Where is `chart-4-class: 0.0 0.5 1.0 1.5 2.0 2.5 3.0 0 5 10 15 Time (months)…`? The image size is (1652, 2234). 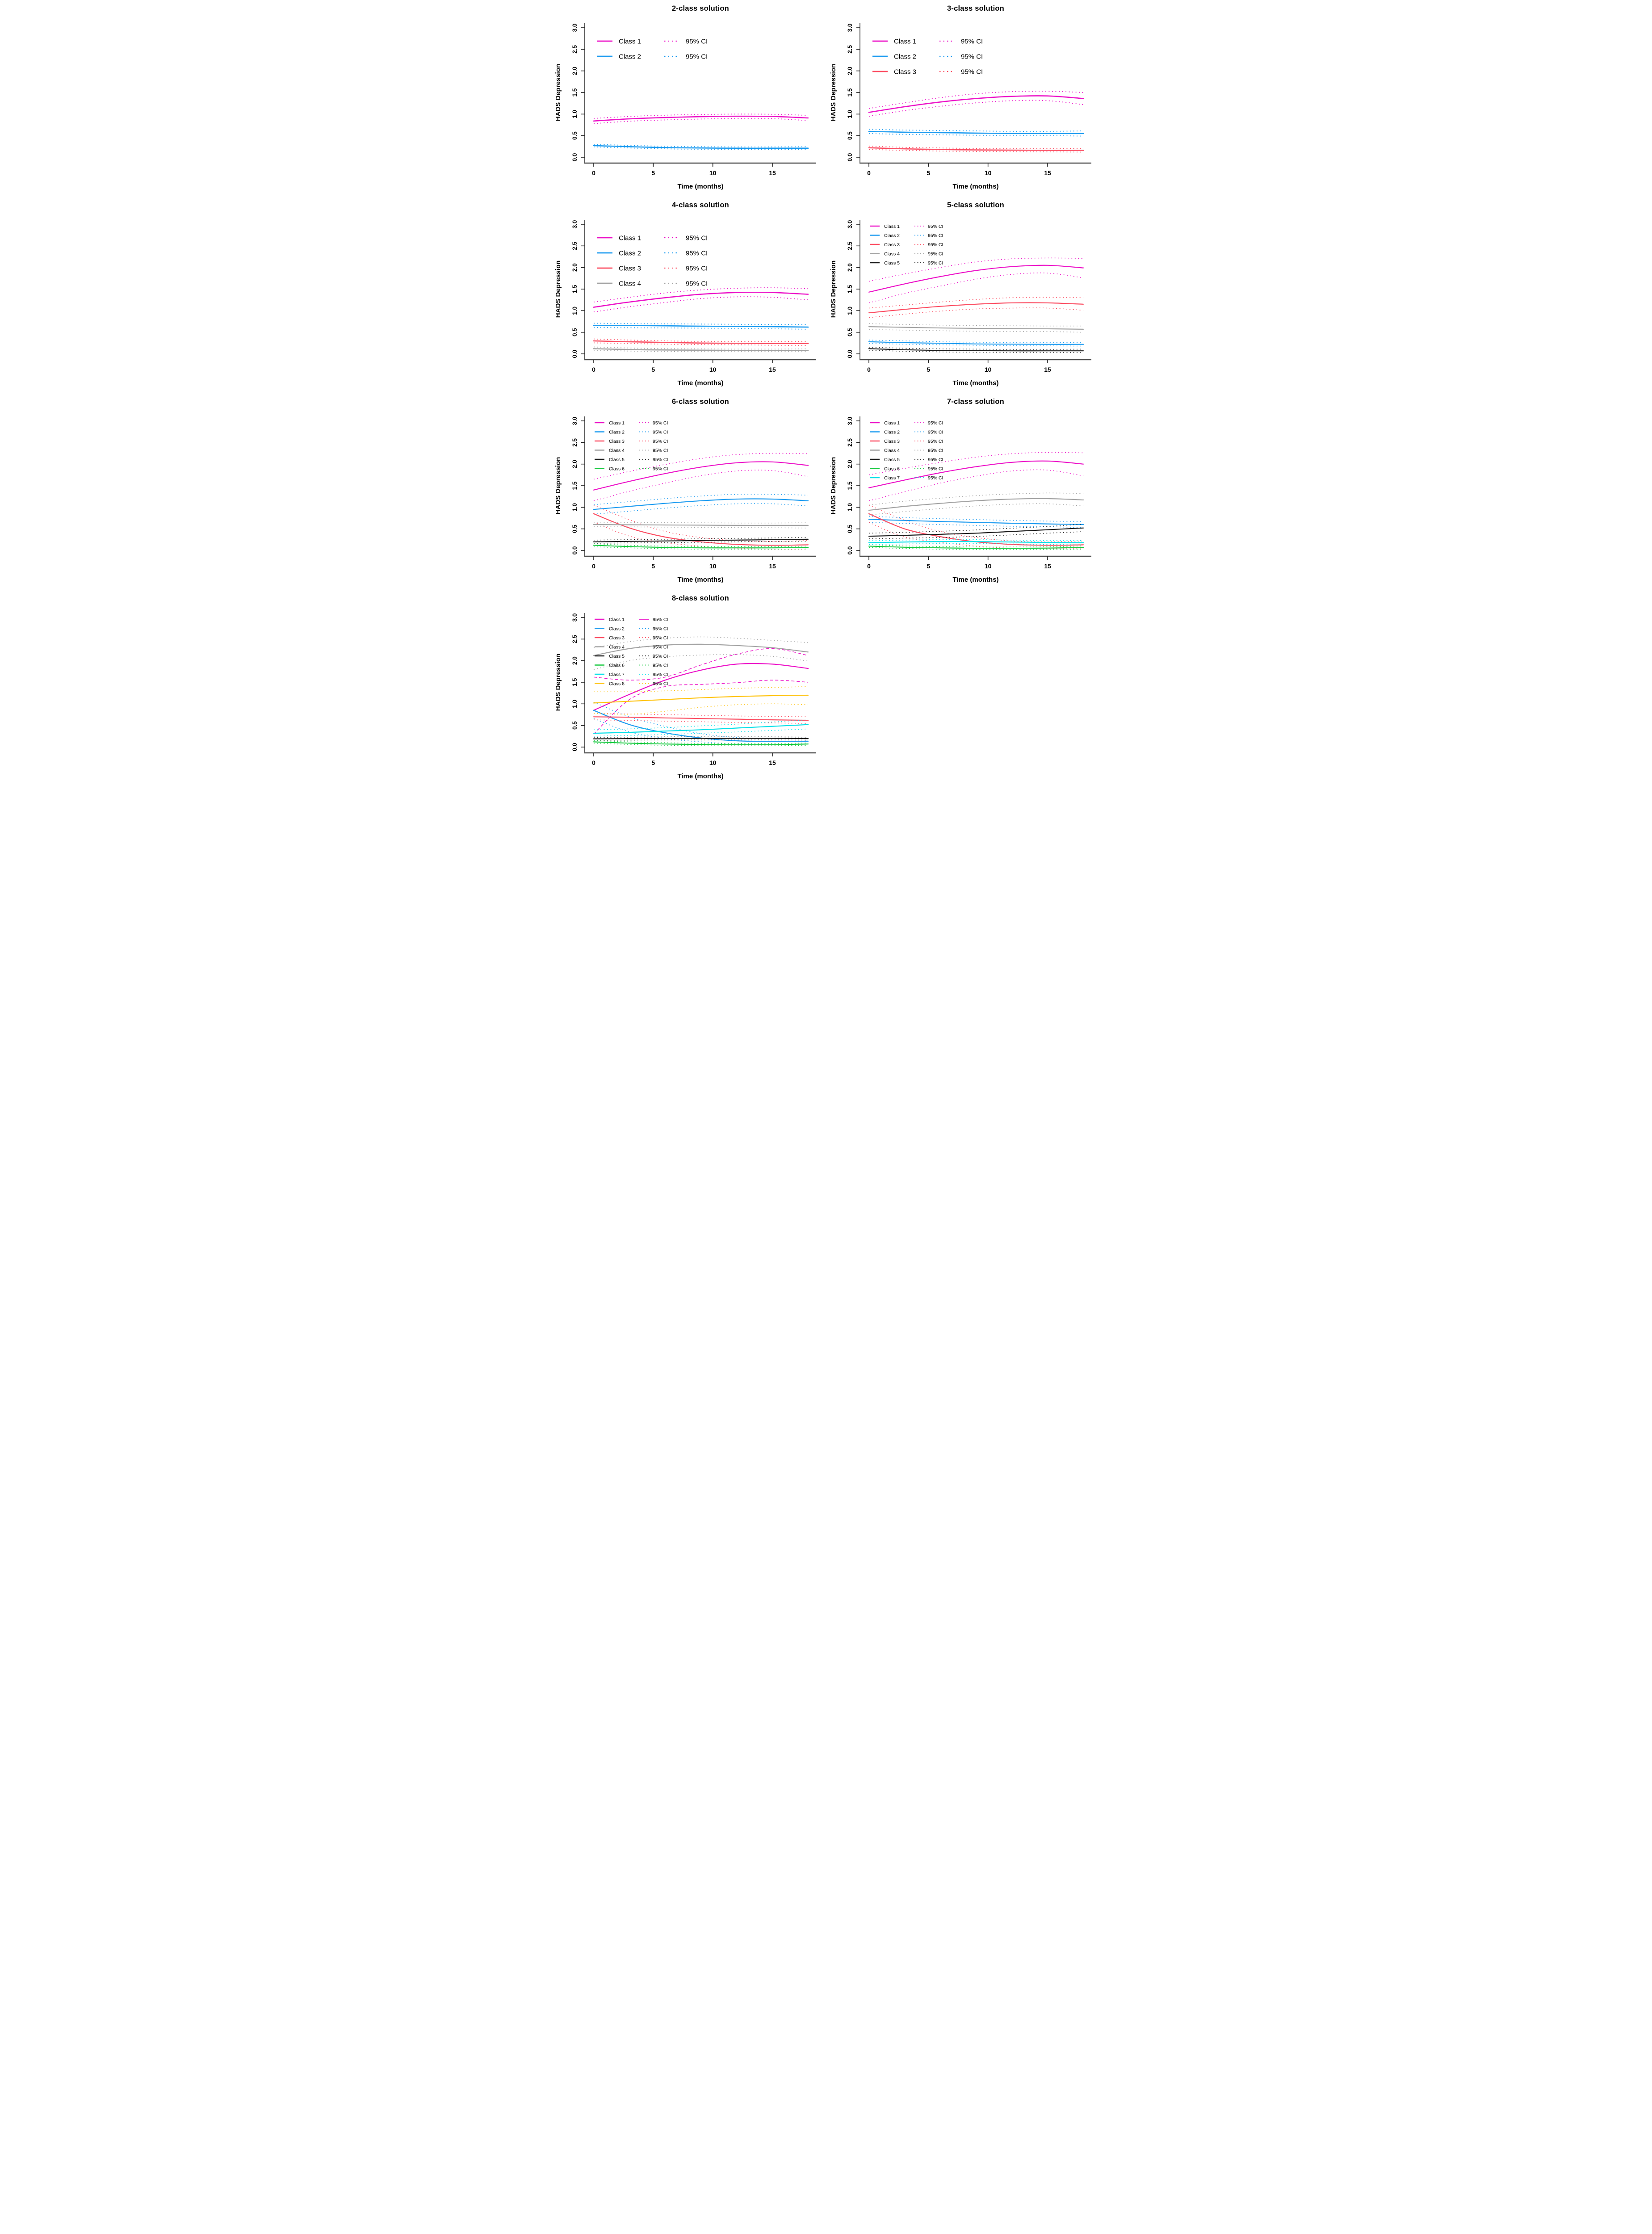
chart-4-class: 0.0 0.5 1.0 1.5 2.0 2.5 3.0 0 5 10 15 Time (months)… is located at coordinates (685, 303).